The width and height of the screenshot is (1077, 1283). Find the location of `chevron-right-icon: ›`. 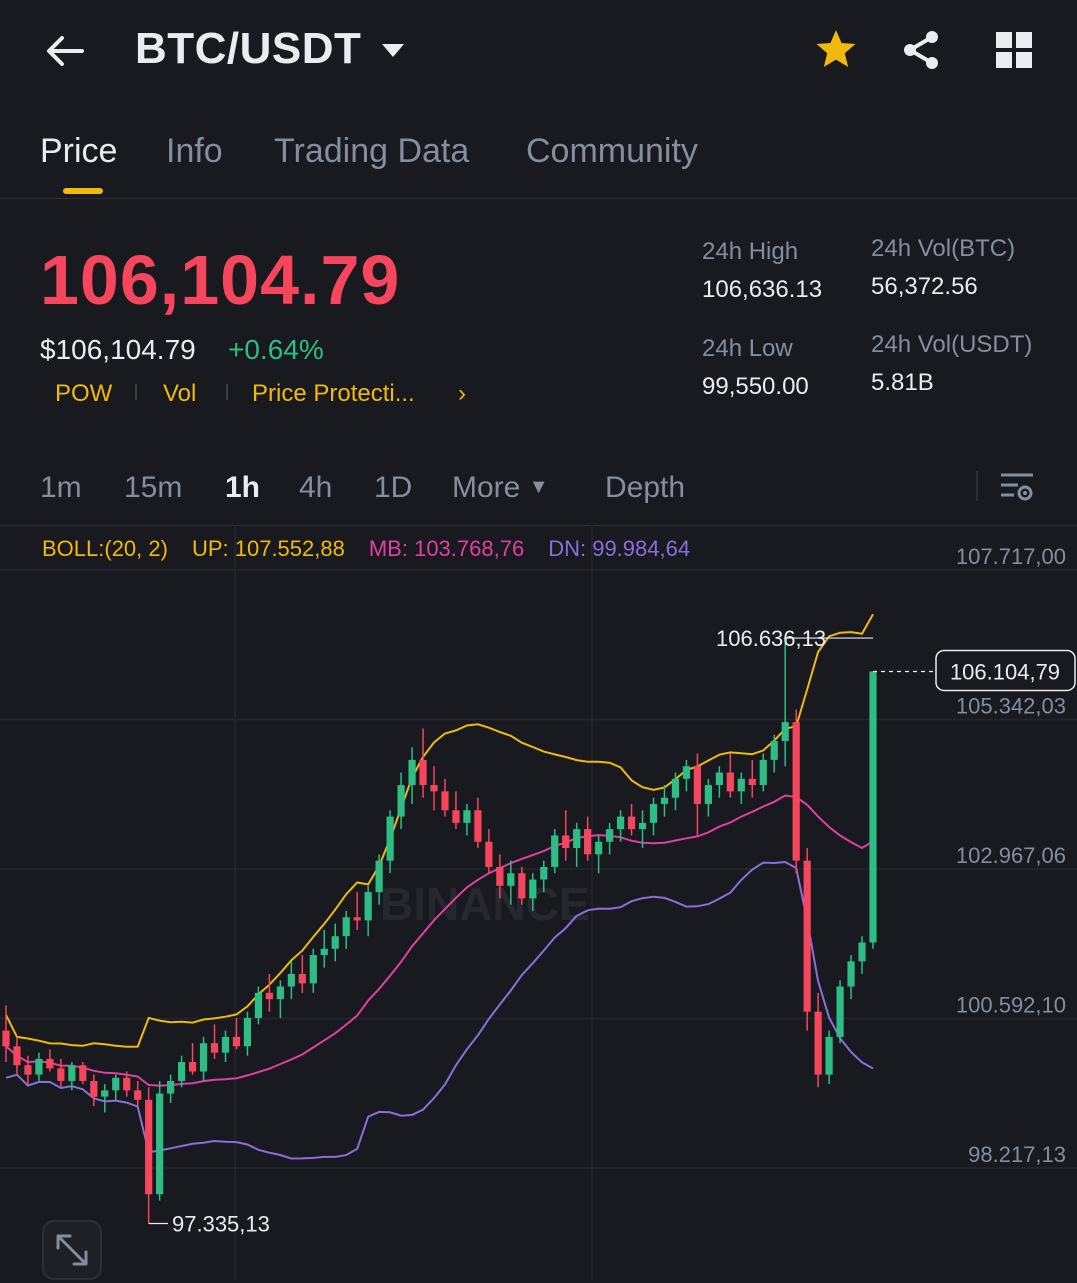

chevron-right-icon: › is located at coordinates (462, 393).